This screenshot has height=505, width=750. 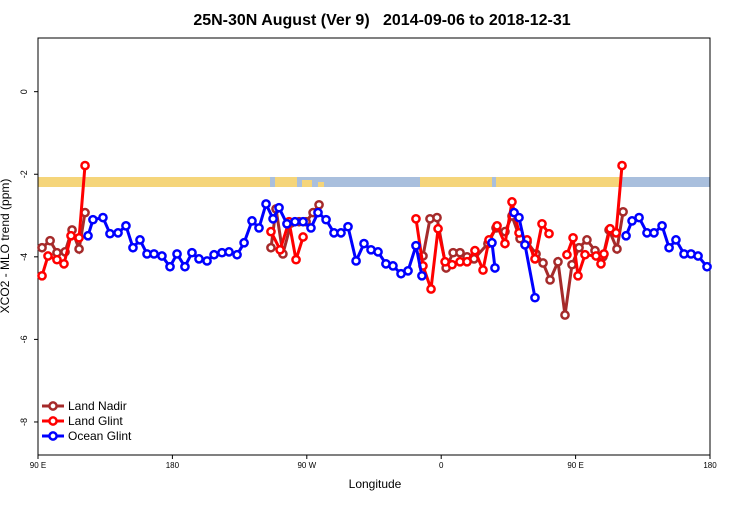 What do you see at coordinates (100, 436) in the screenshot?
I see `legend-label: Ocean Glint` at bounding box center [100, 436].